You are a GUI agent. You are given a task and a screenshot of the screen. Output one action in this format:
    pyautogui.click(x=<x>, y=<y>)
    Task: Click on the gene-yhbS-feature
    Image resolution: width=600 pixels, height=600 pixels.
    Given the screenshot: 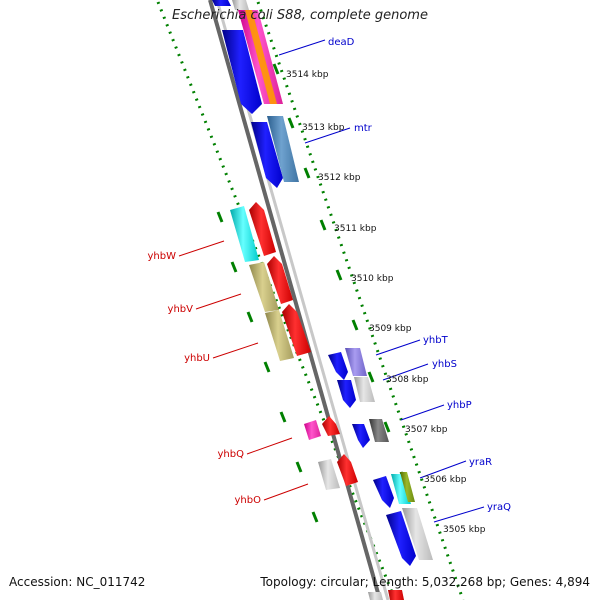 What is the action you would take?
    pyautogui.click(x=346, y=394)
    